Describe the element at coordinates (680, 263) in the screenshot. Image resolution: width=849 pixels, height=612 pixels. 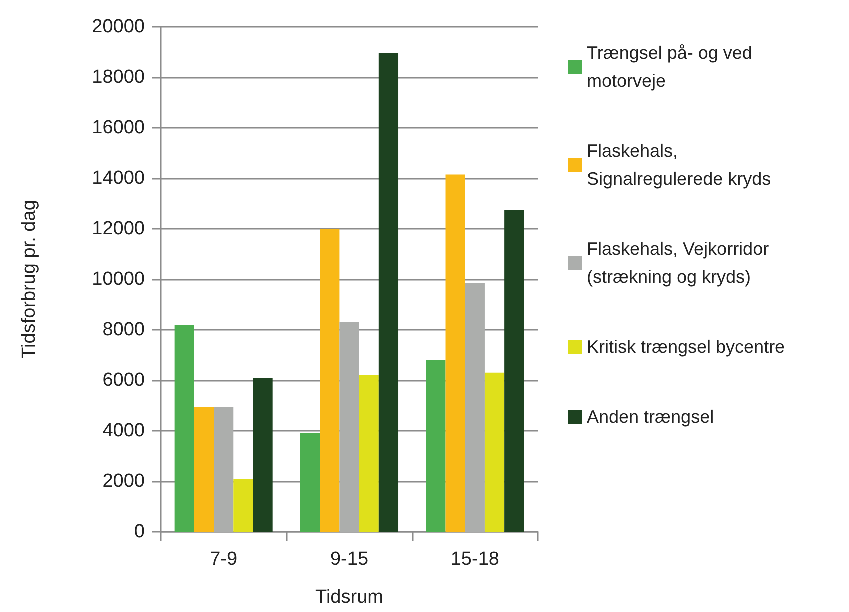
I see `legend-label: Flaskehals, Vejkorridor (strækning og kryds)` at that location.